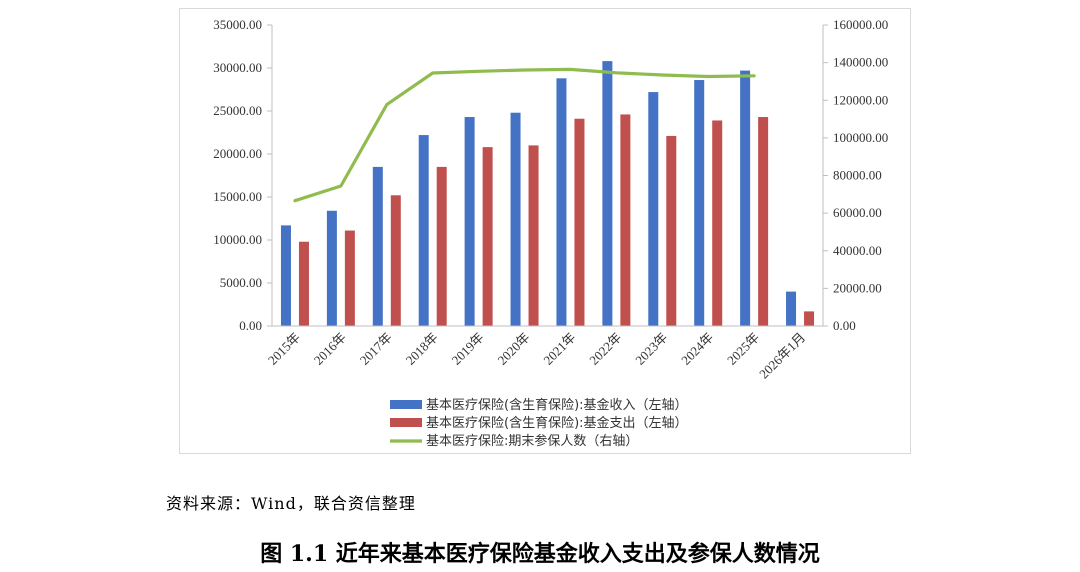 This screenshot has width=1080, height=572. What do you see at coordinates (284, 349) in the screenshot?
I see `category-label-0: 2015年` at bounding box center [284, 349].